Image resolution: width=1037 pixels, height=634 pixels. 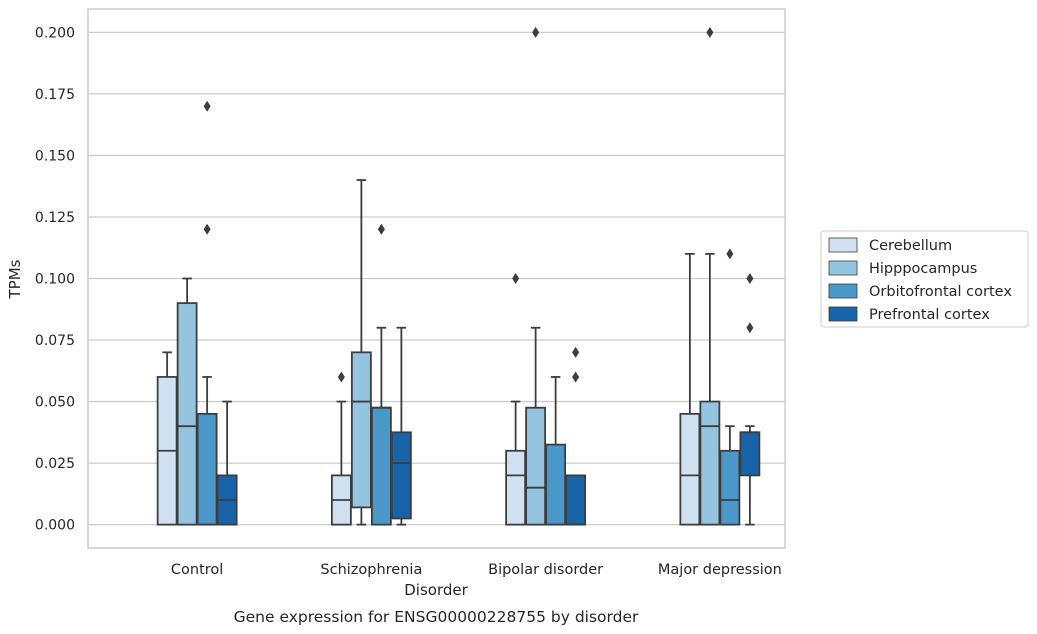 What do you see at coordinates (929, 315) in the screenshot?
I see `legend-label: Prefrontal cortex` at bounding box center [929, 315].